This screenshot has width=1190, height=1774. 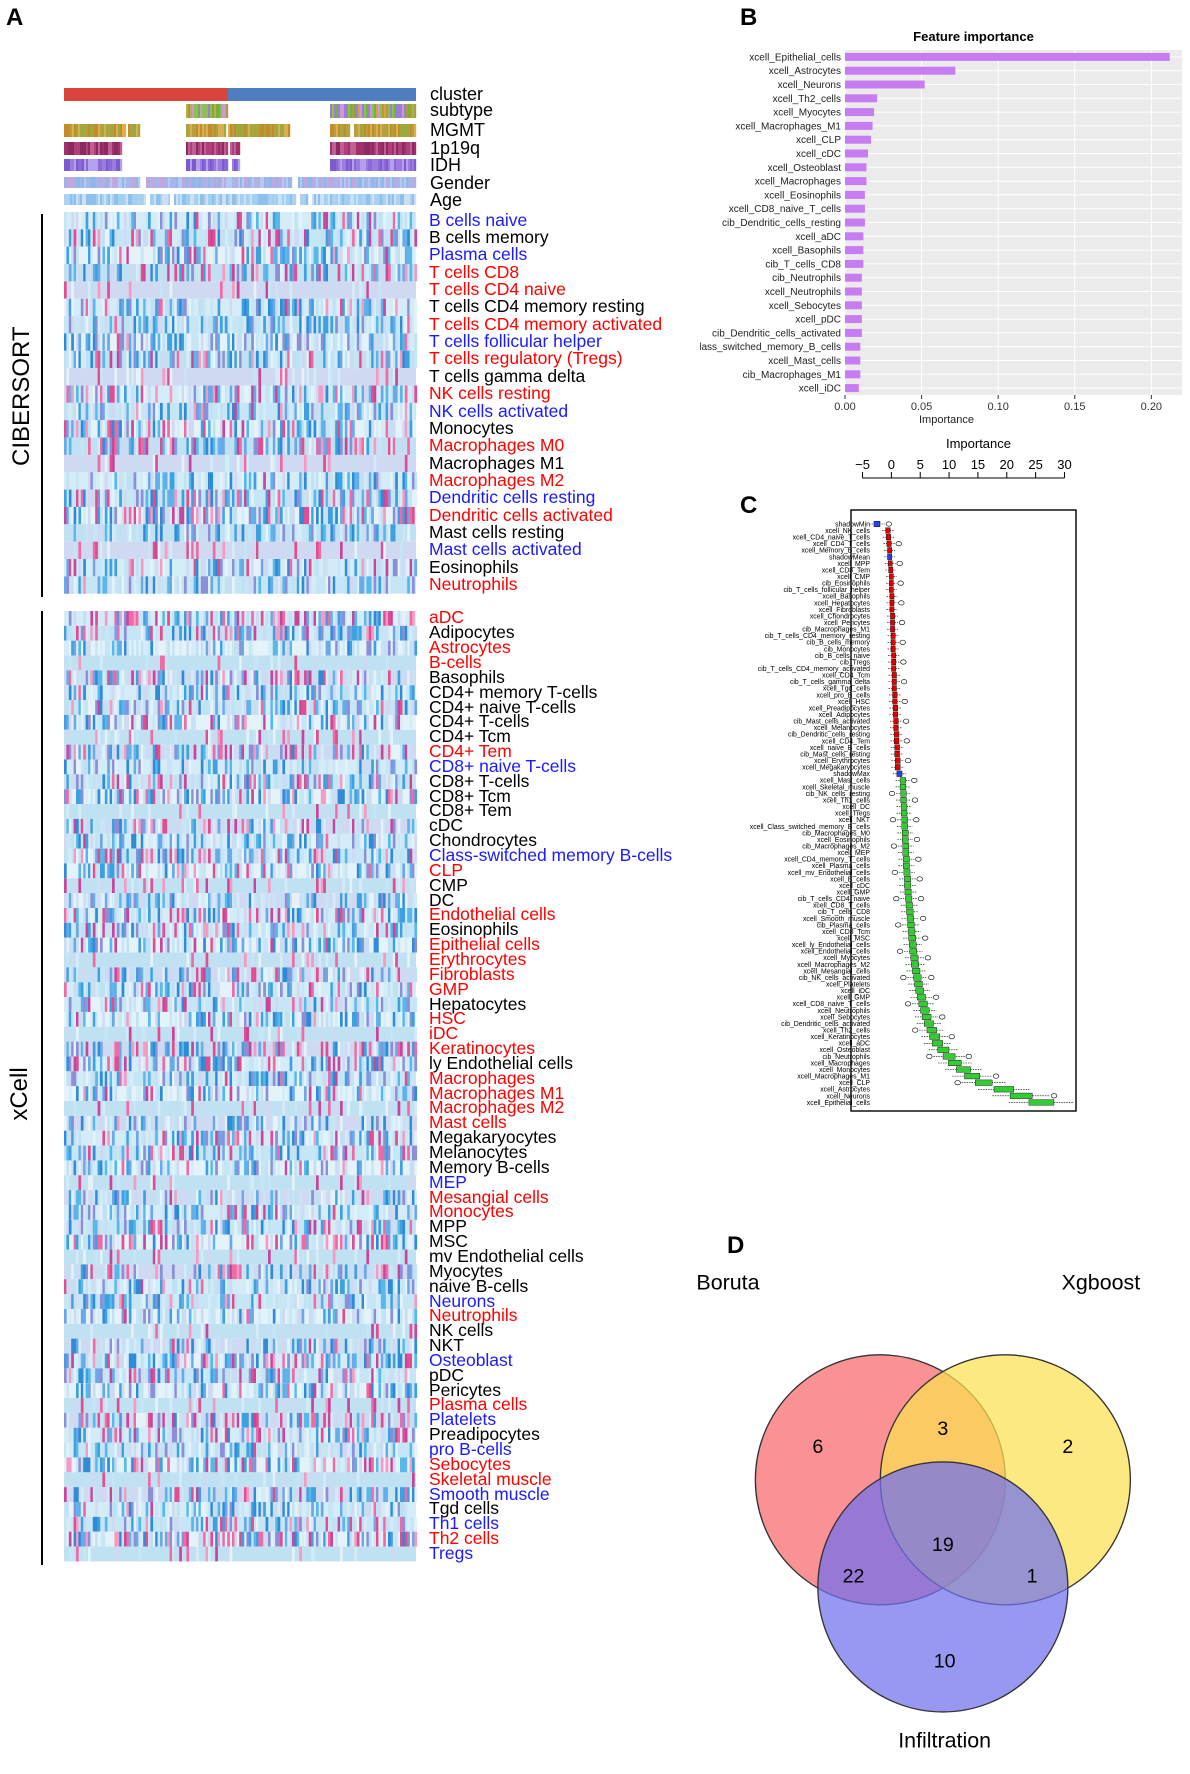 I want to click on boruta-category-label: xcell_CD8_naive_T_cells, so click(x=832, y=1004).